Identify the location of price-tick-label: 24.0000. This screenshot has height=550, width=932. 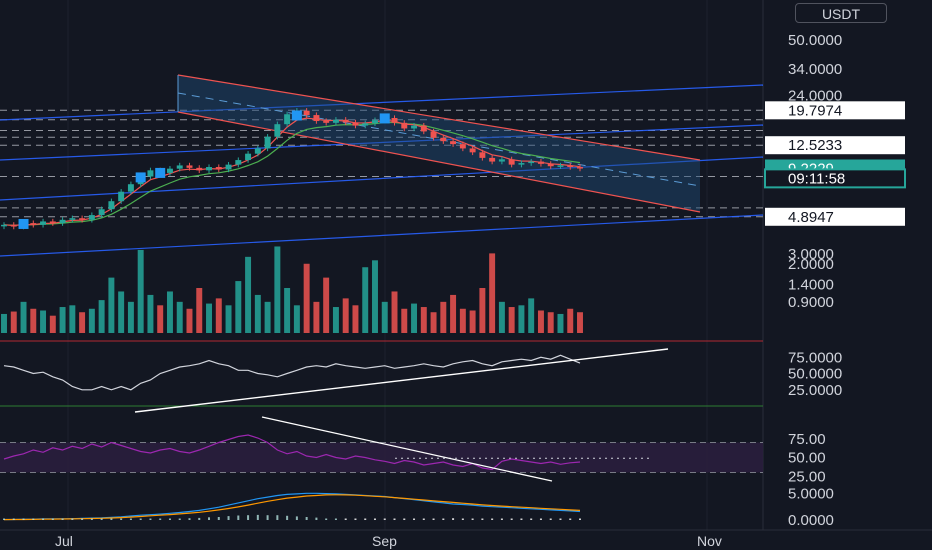
(815, 96).